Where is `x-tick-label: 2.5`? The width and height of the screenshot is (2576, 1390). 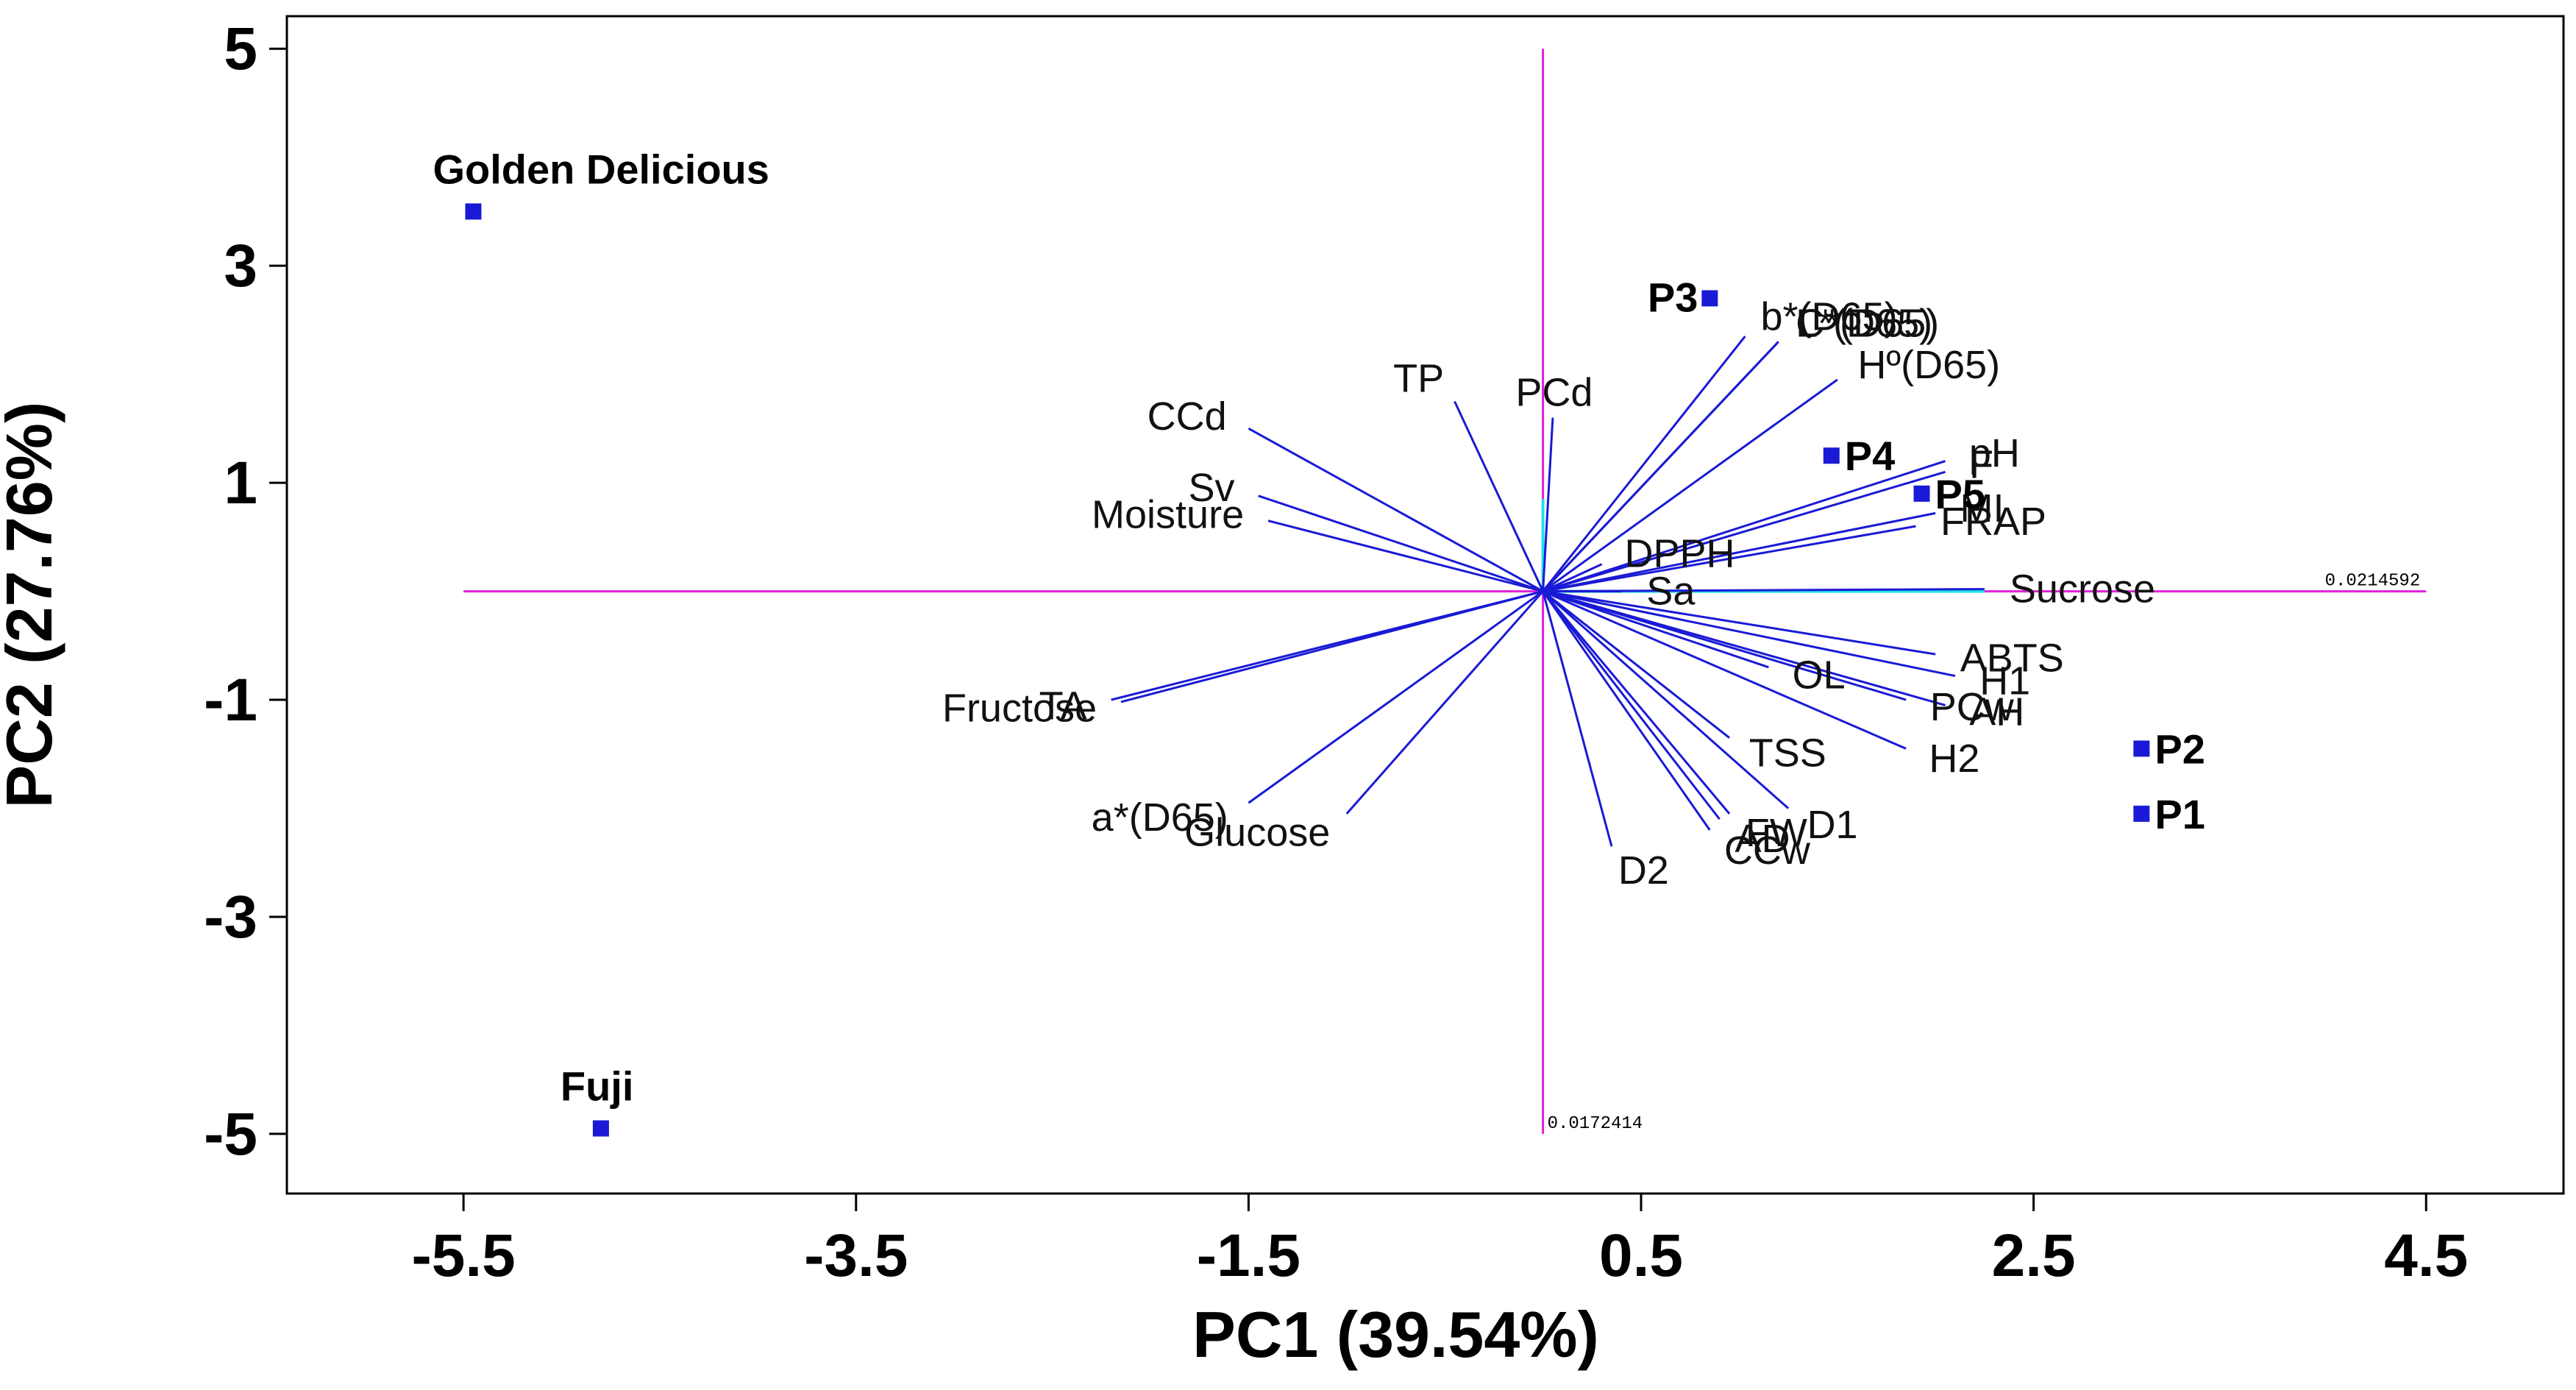 x-tick-label: 2.5 is located at coordinates (2034, 1255).